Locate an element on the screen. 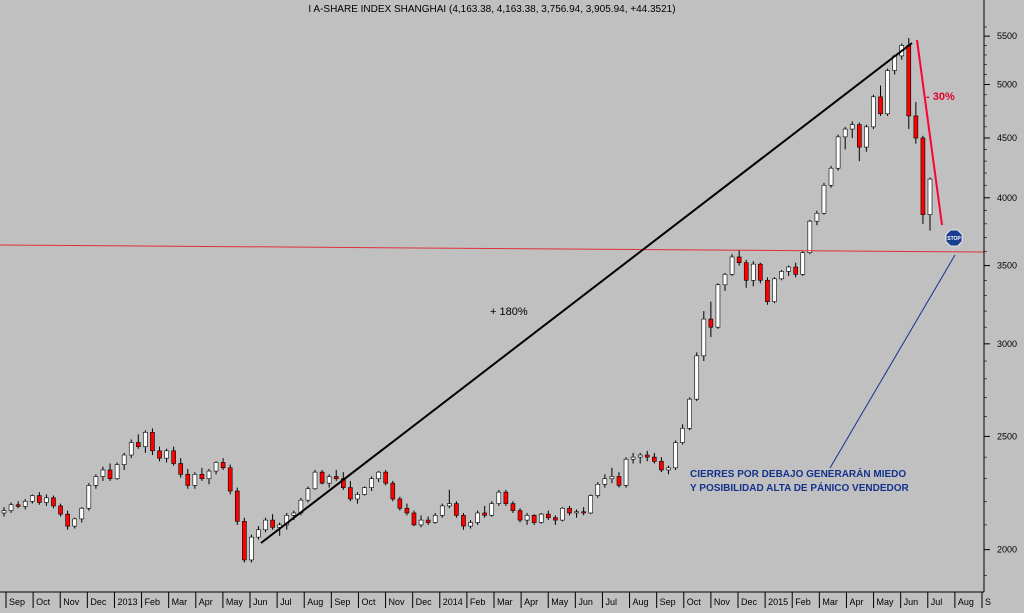 This screenshot has height=613, width=1024. y-tick-label: 4500 is located at coordinates (1007, 138).